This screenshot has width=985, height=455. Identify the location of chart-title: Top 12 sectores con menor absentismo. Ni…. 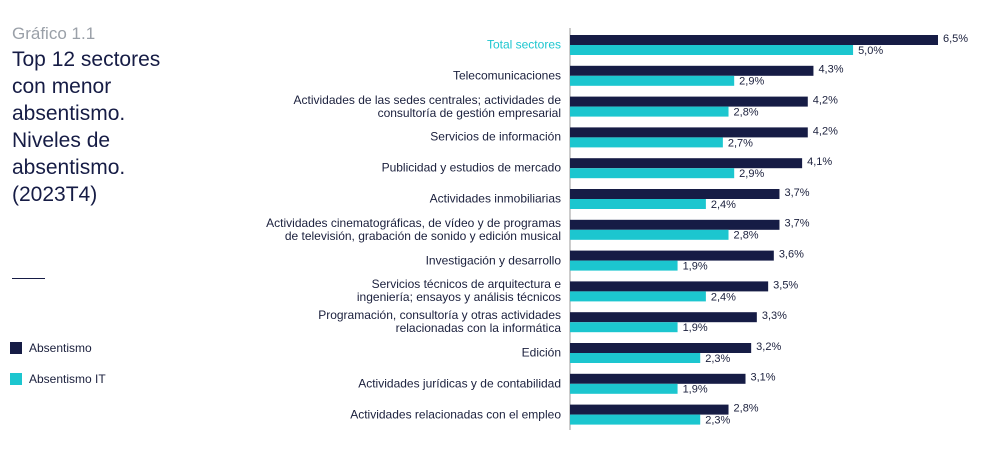
(86, 127).